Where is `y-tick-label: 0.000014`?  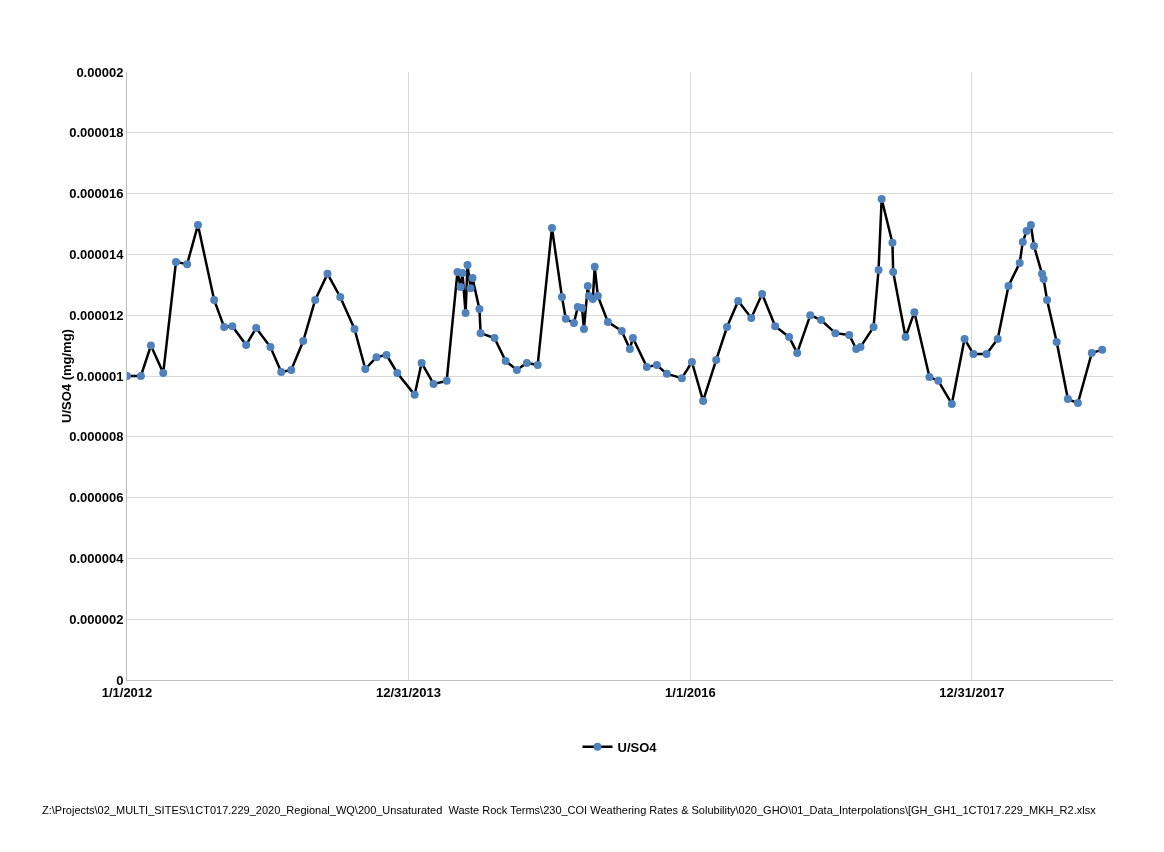
y-tick-label: 0.000014 is located at coordinates (97, 254).